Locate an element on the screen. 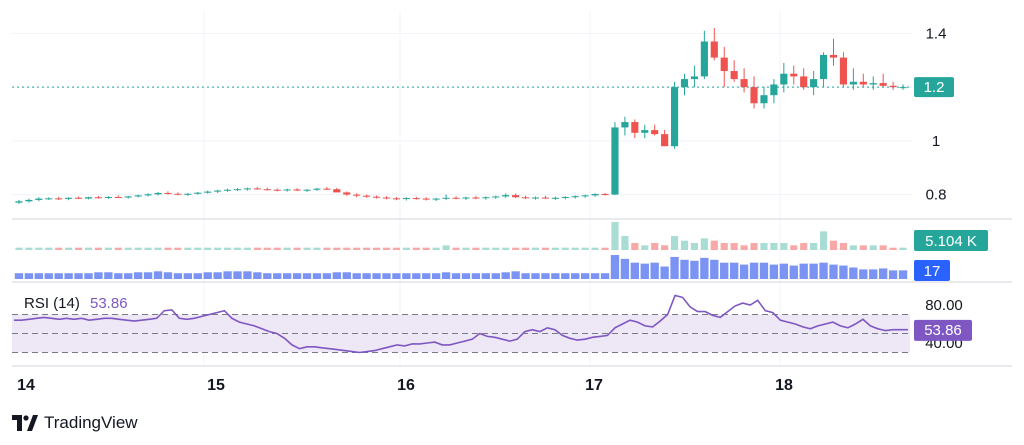  rsi-line is located at coordinates (461, 324).